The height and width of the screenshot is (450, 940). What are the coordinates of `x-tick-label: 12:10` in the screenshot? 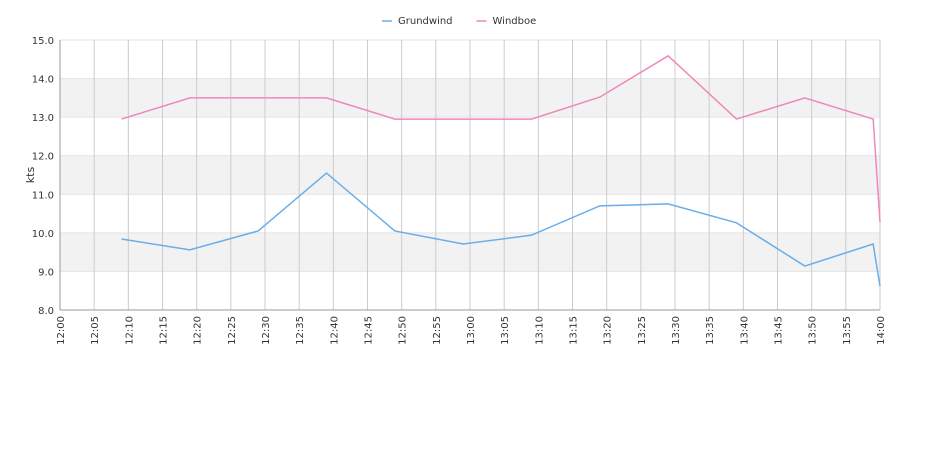 It's located at (129, 330).